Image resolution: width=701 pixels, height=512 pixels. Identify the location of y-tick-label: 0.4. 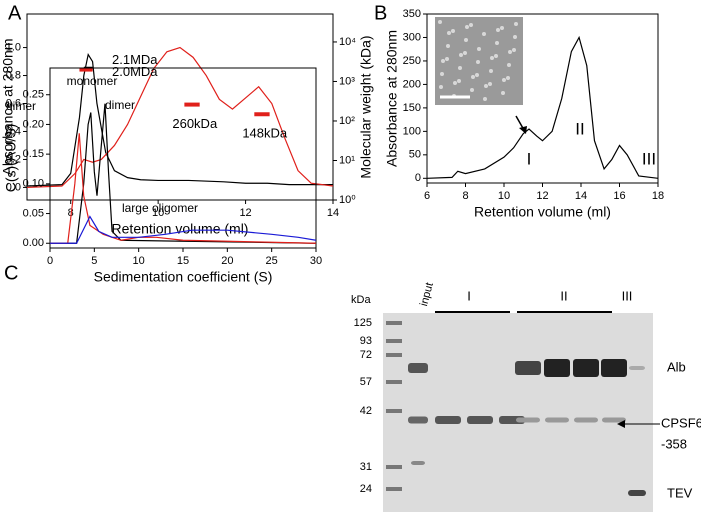
(13, 131).